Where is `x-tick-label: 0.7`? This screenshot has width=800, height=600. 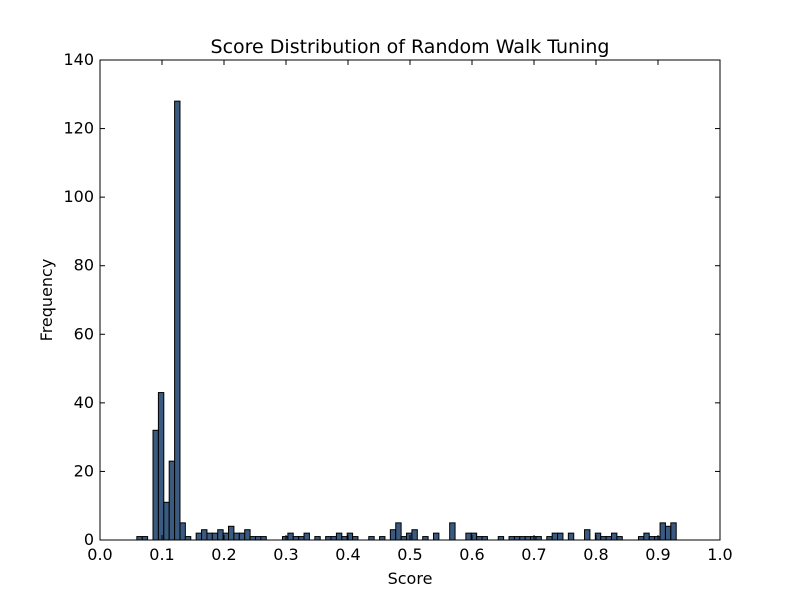
x-tick-label: 0.7 is located at coordinates (533, 554).